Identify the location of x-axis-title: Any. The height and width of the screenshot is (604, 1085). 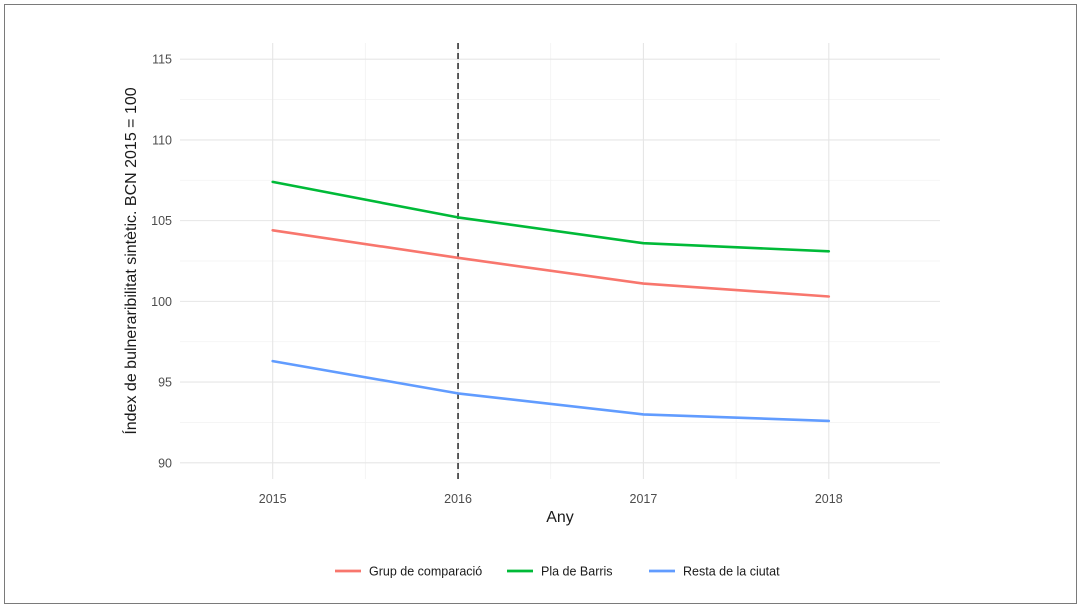
(560, 517).